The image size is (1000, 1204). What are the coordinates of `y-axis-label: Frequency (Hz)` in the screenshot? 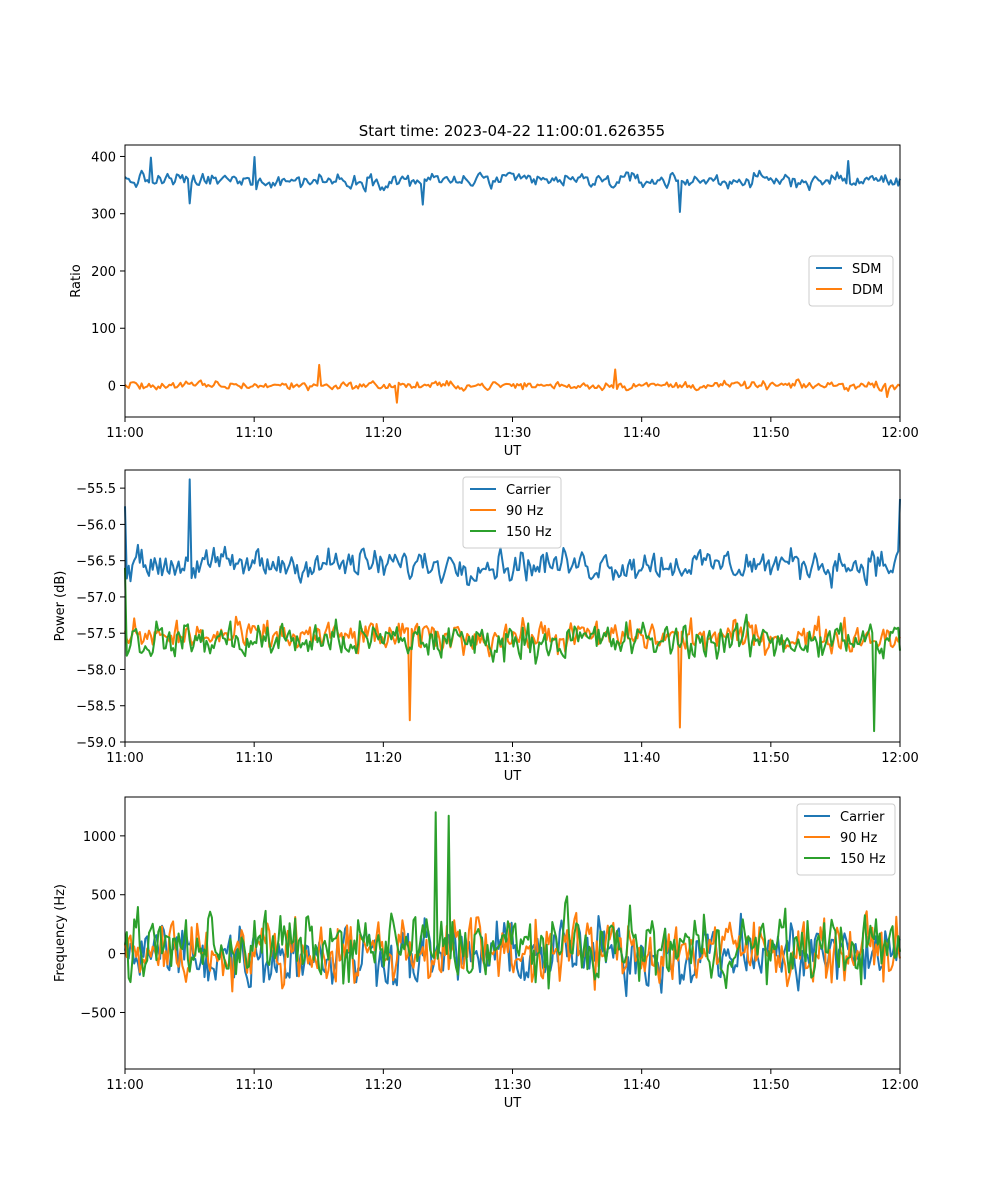 It's located at (60, 933).